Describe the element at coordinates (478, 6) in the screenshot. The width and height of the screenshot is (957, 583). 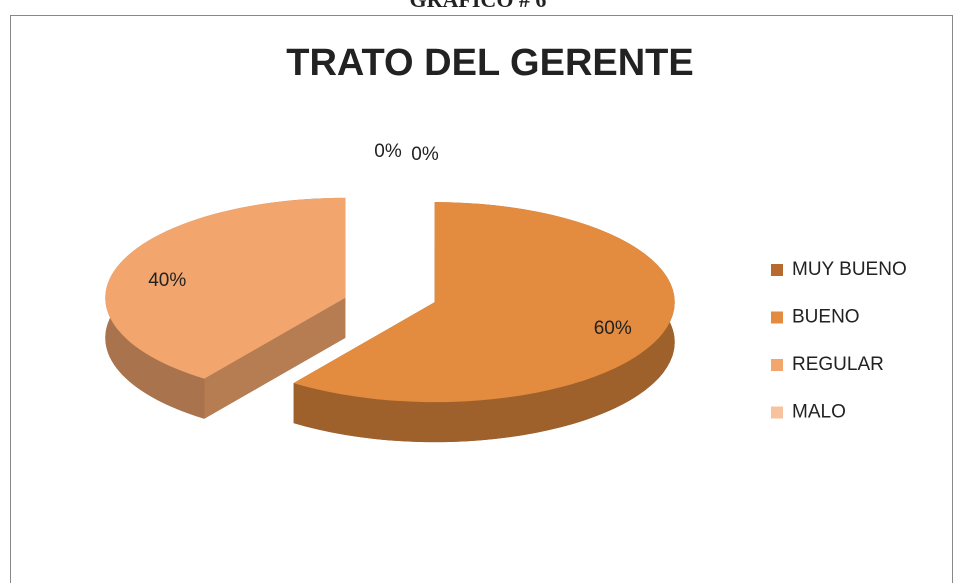
I see `caption: GRÁFICO # 6` at that location.